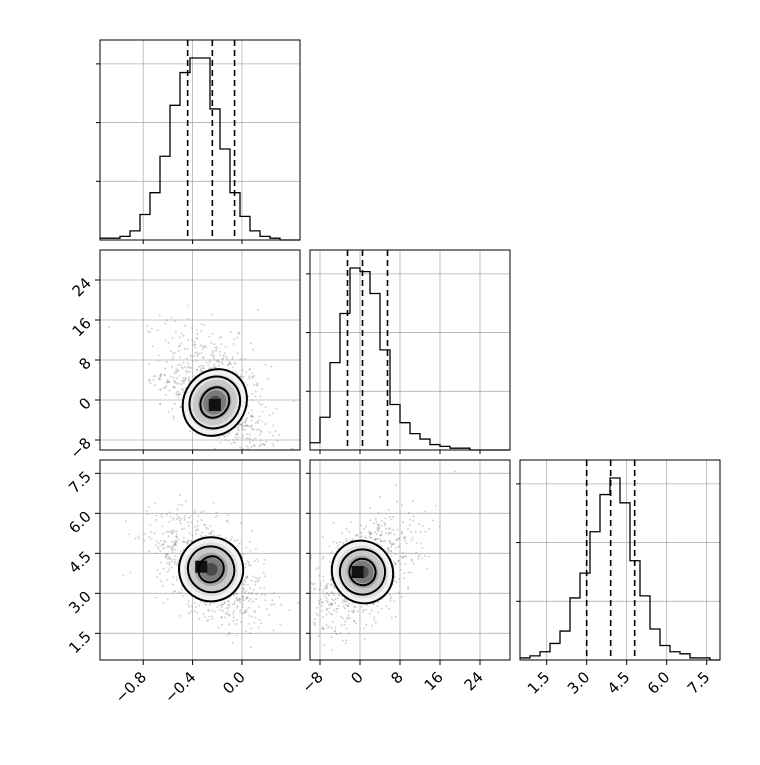 The image size is (760, 765). What do you see at coordinates (180, 687) in the screenshot?
I see `x-tick-label: −0.4` at bounding box center [180, 687].